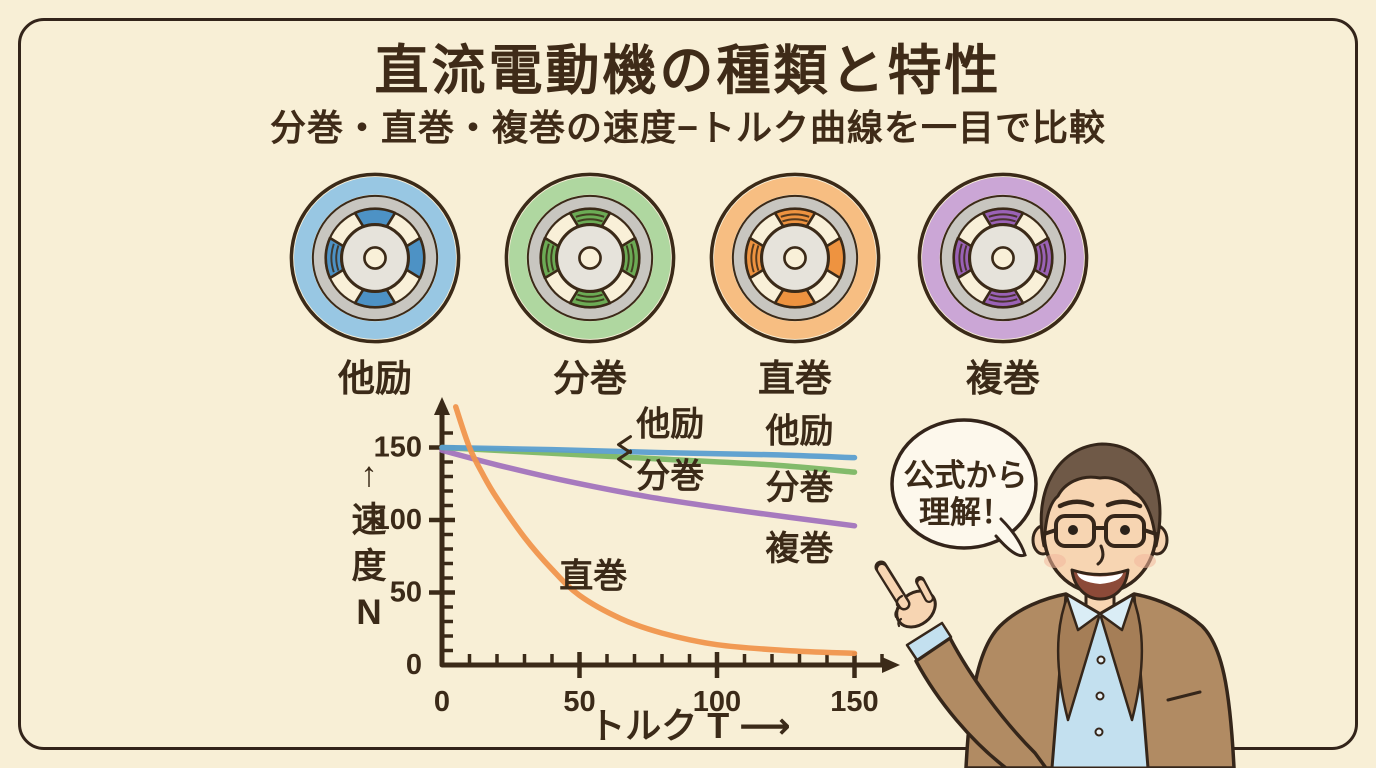  What do you see at coordinates (1145, 561) in the screenshot?
I see `person-blush-right` at bounding box center [1145, 561].